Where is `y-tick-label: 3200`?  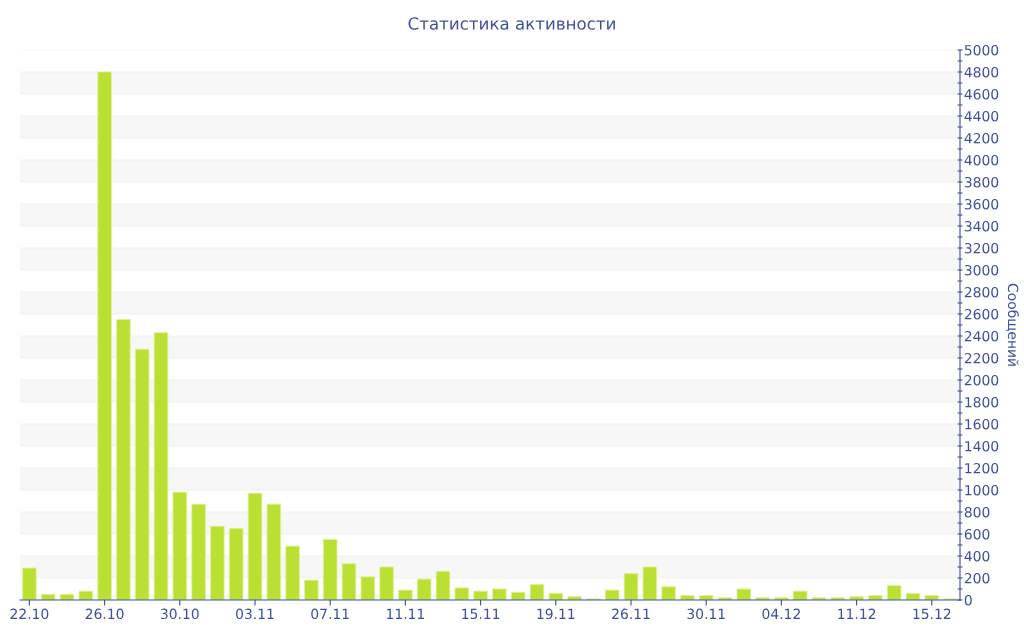
y-tick-label: 3200 is located at coordinates (981, 248).